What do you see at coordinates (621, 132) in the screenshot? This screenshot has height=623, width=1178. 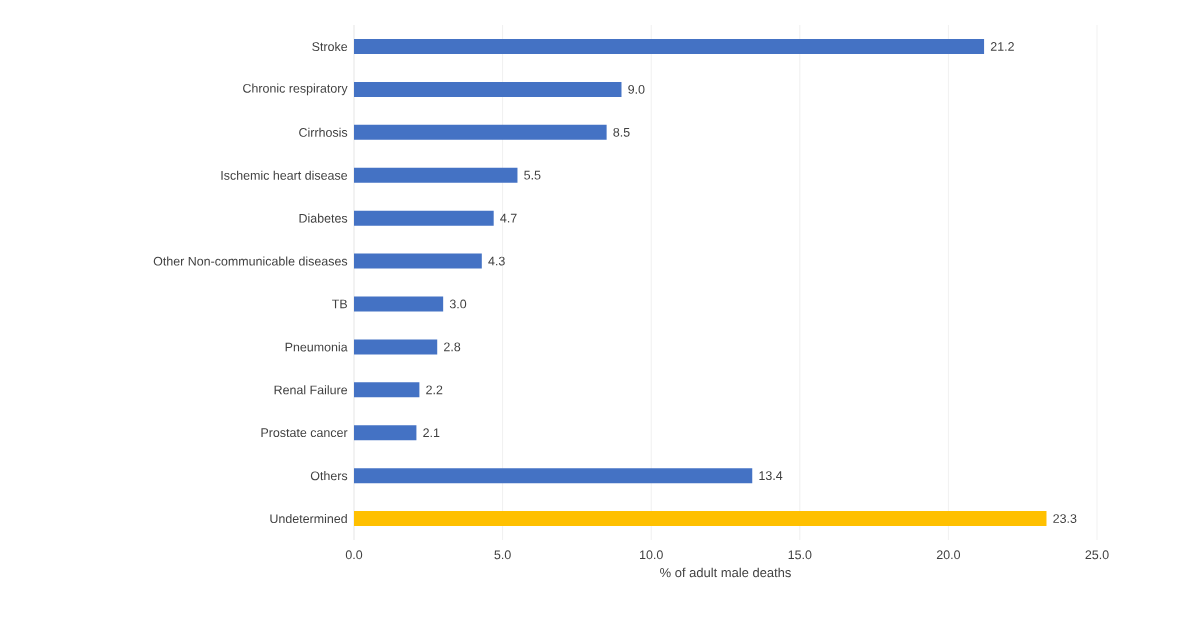 I see `data-label: 8.5` at bounding box center [621, 132].